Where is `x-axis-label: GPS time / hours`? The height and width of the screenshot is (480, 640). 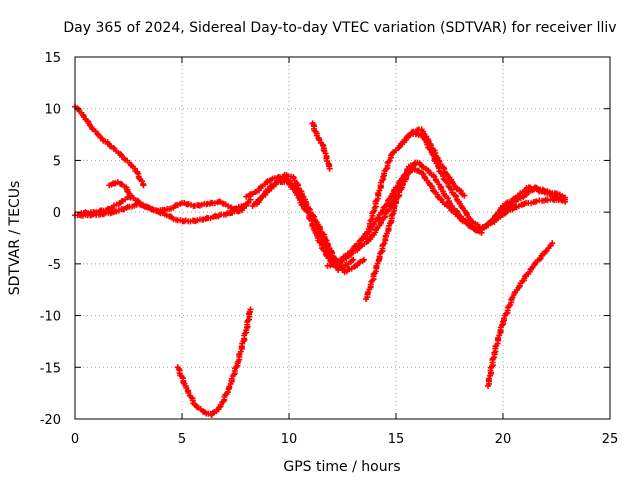 x-axis-label: GPS time / hours is located at coordinates (341, 467).